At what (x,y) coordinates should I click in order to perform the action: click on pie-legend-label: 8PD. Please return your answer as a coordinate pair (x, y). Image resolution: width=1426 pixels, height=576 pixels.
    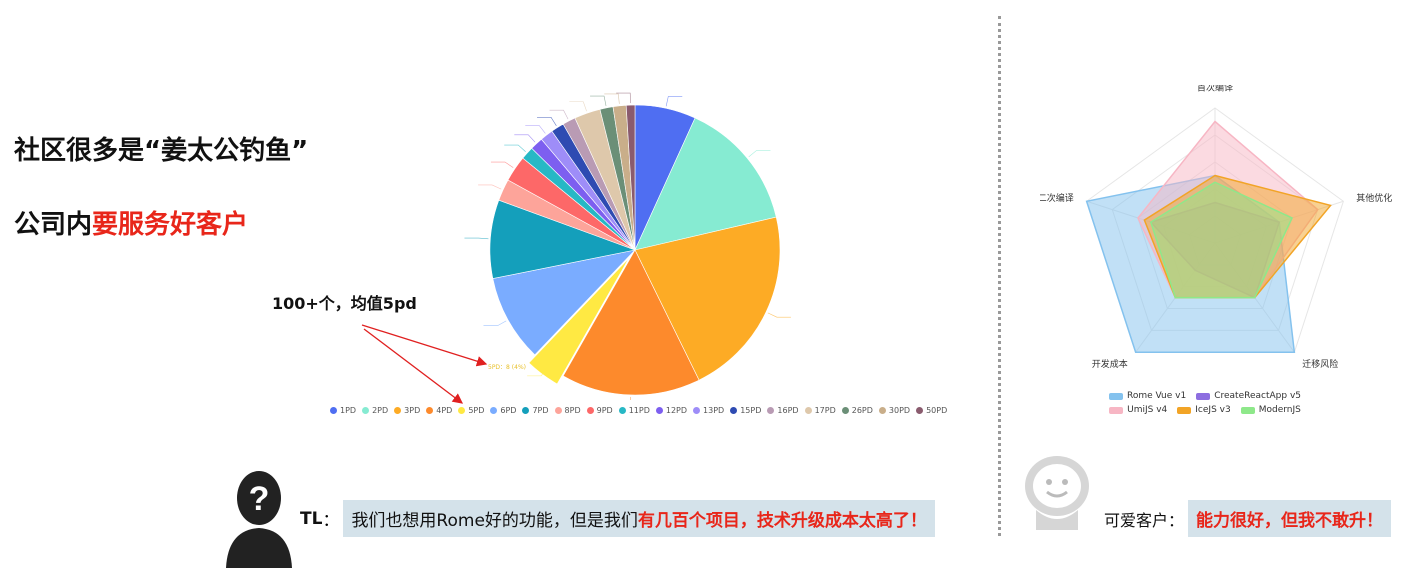
    Looking at the image, I should click on (572, 410).